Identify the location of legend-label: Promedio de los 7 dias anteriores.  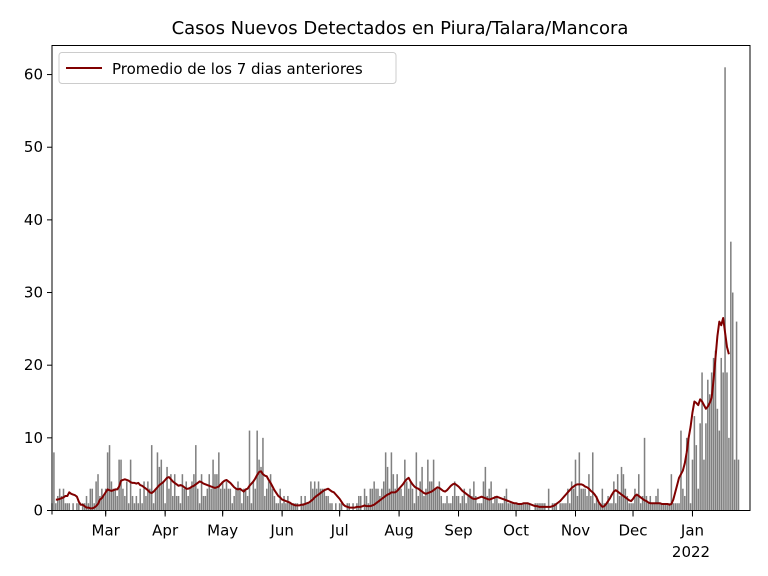
(237, 69).